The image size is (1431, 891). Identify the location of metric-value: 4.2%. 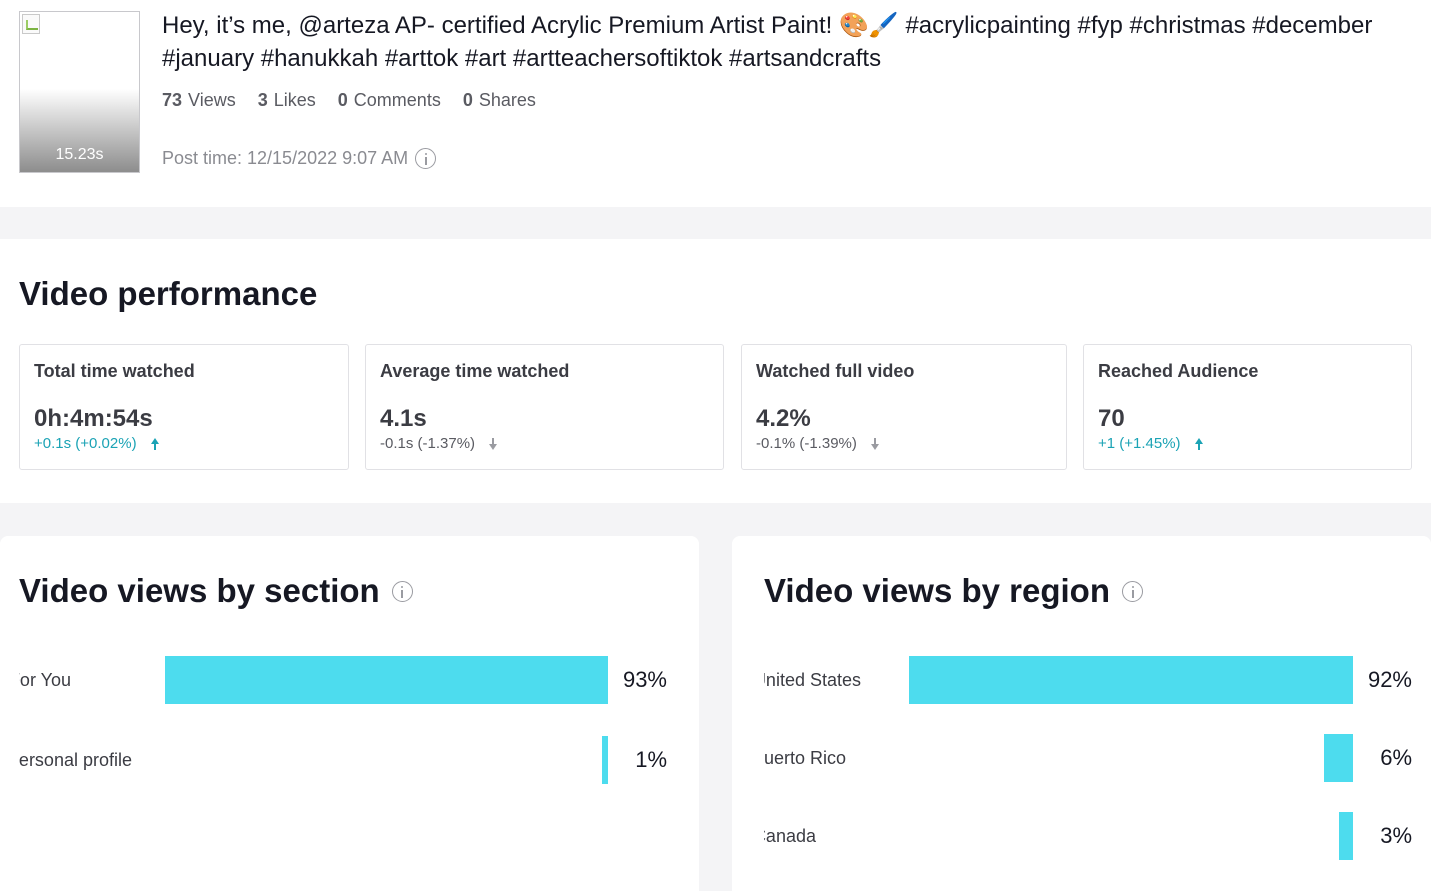
(783, 418).